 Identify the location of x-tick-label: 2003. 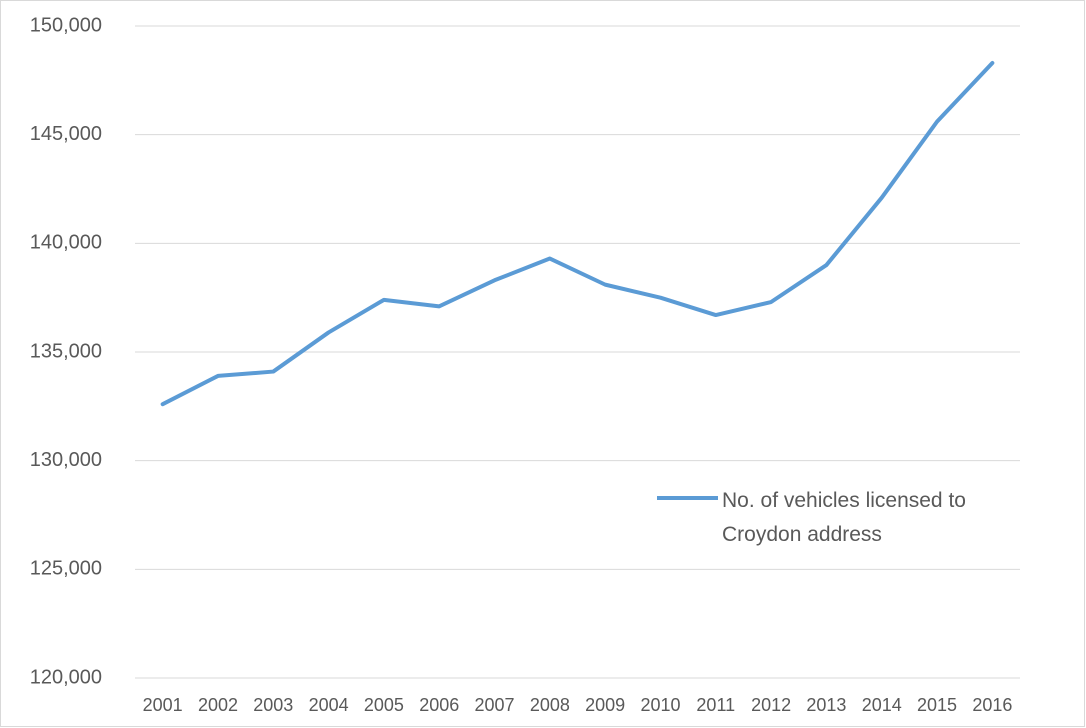
(273, 705).